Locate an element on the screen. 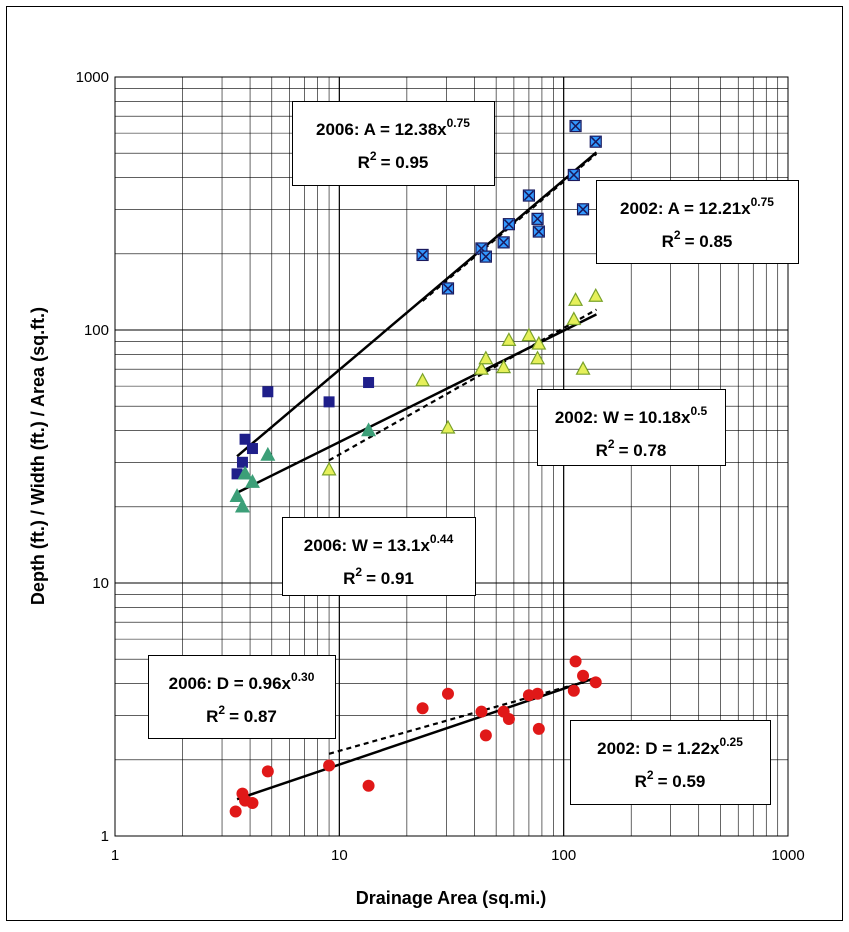  equation-text: 2006: D = 0.96x0.30 is located at coordinates (242, 681).